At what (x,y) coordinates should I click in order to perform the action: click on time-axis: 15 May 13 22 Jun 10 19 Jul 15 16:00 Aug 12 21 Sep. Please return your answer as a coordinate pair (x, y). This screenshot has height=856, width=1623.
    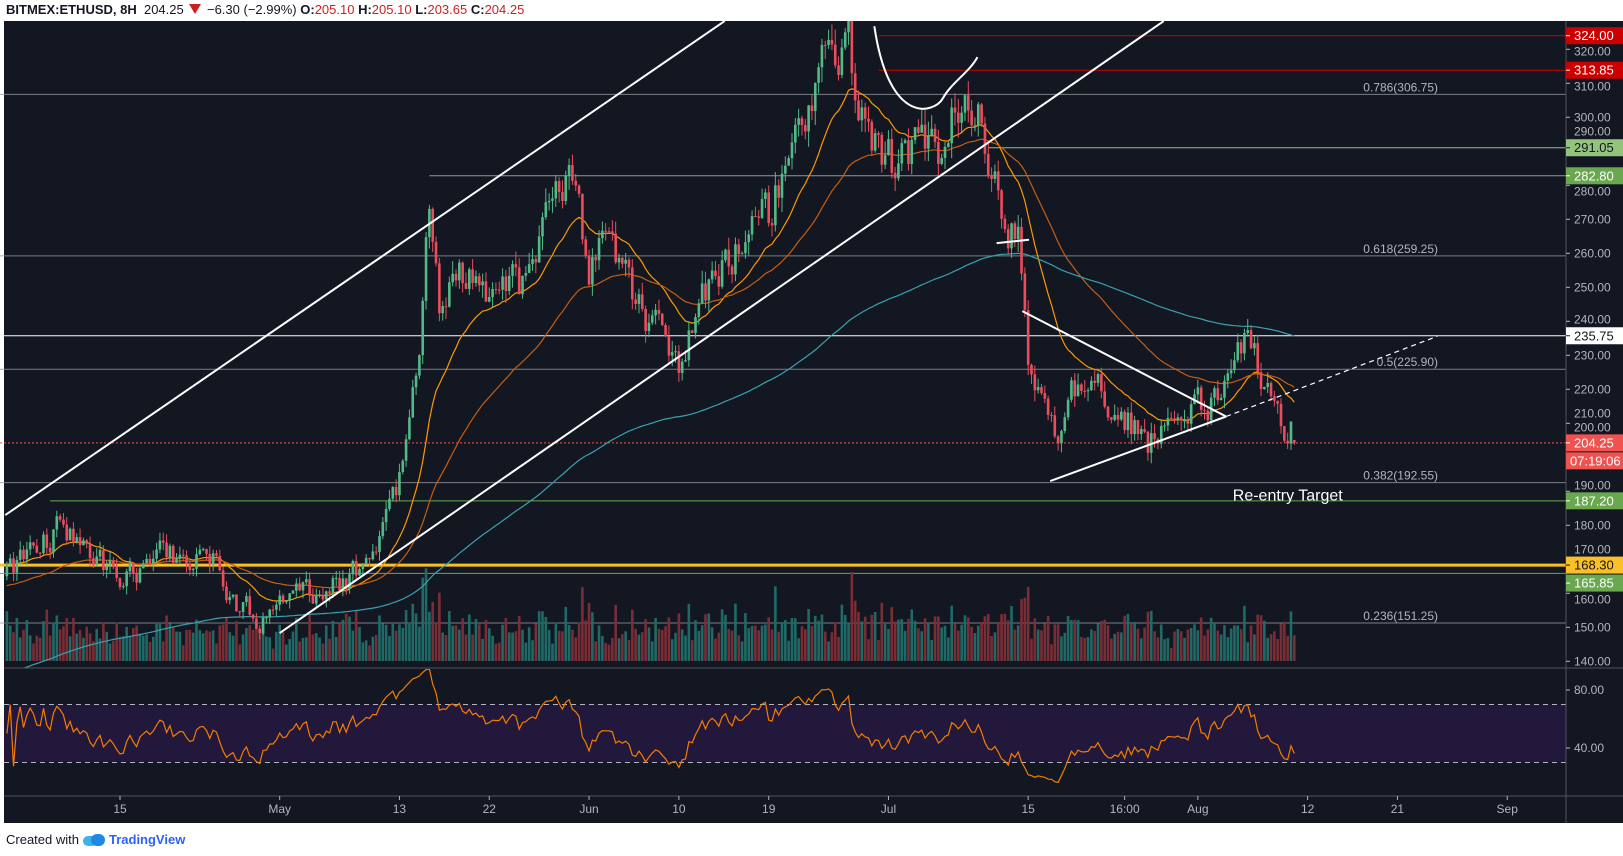
    Looking at the image, I should click on (815, 806).